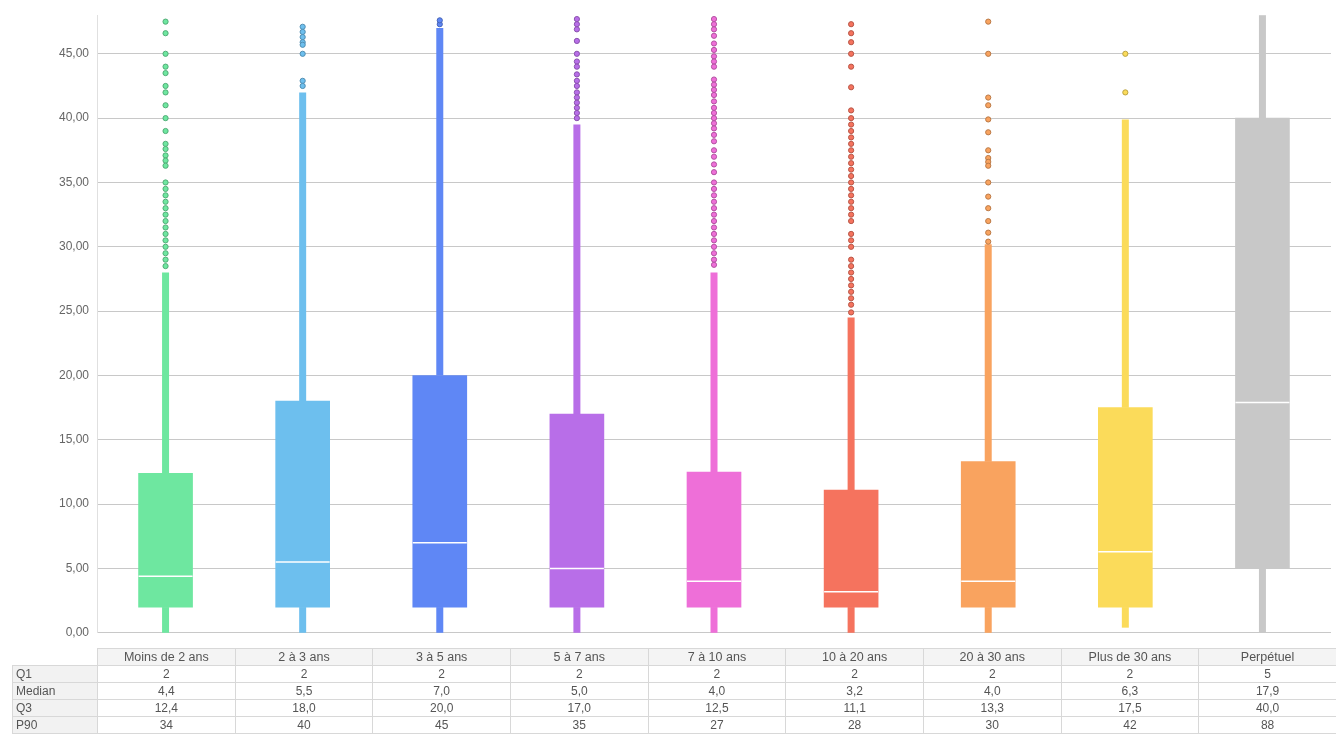 The width and height of the screenshot is (1336, 735). Describe the element at coordinates (304, 691) in the screenshot. I see `text: 5,5` at that location.